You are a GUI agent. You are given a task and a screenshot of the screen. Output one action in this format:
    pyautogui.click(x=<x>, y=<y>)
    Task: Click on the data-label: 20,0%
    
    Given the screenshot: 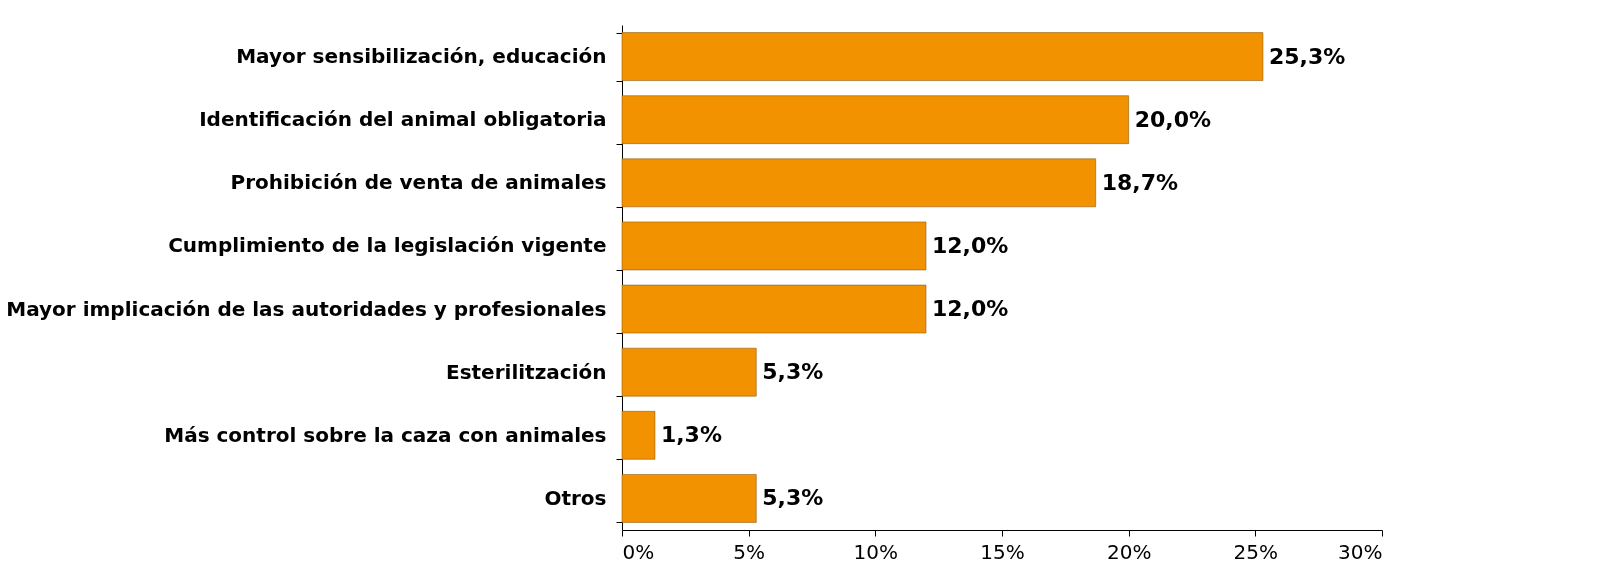 What is the action you would take?
    pyautogui.click(x=1172, y=119)
    